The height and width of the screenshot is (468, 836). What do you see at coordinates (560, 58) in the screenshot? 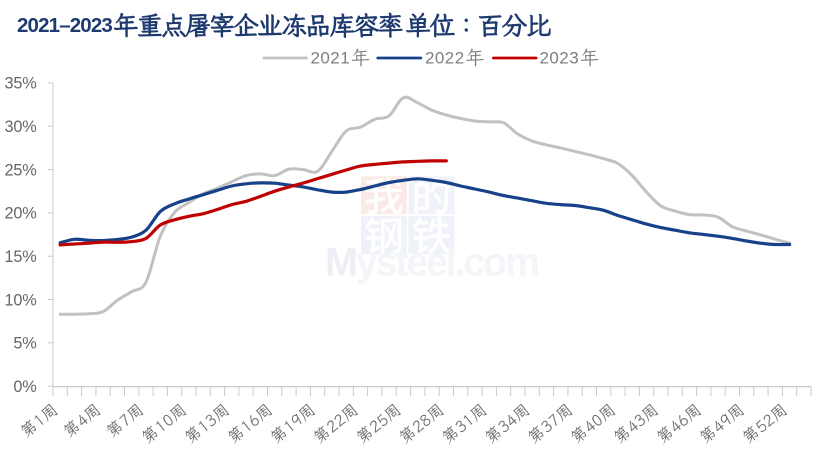
I see `svg-text: 2023` at bounding box center [560, 58].